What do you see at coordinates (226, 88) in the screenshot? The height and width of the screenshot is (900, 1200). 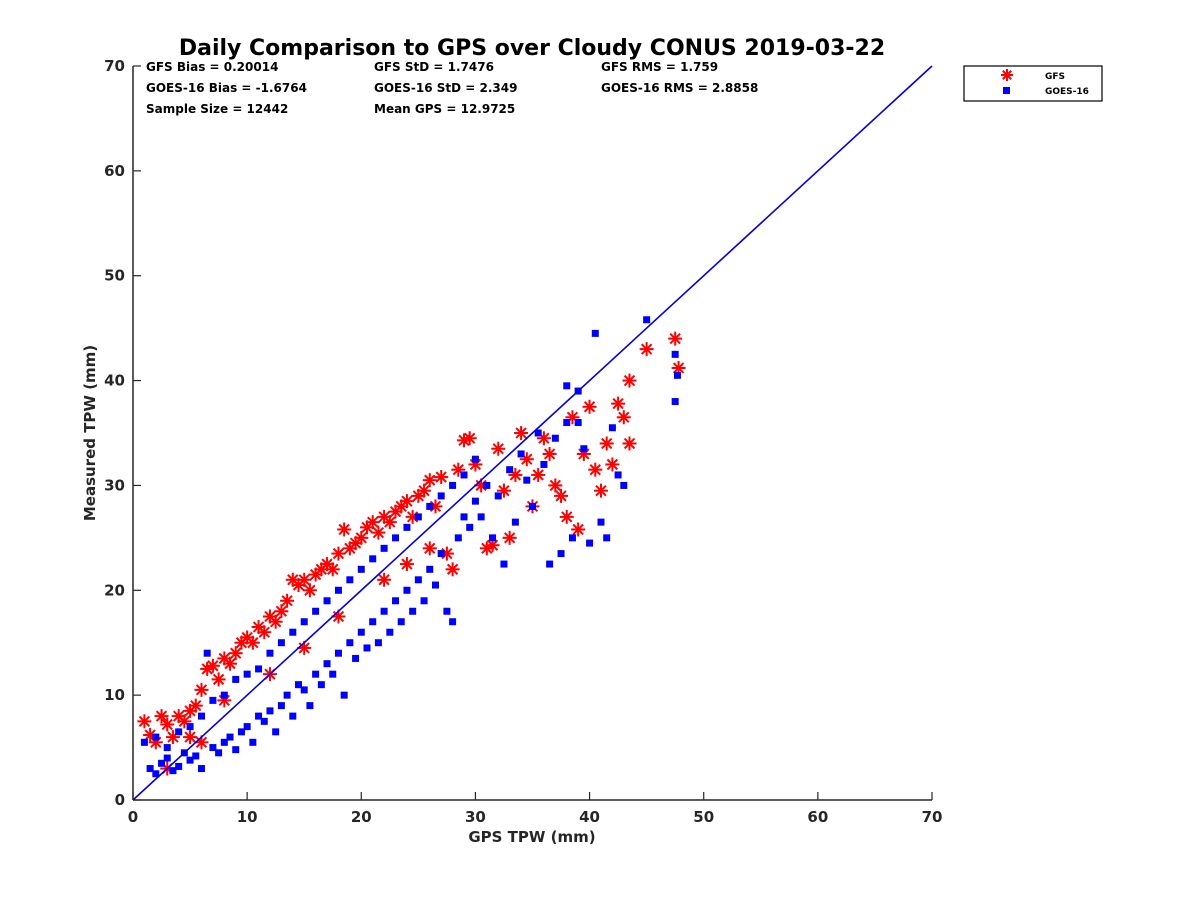 I see `stat-goes16-bias: GOES-16 Bias = -1.6764` at bounding box center [226, 88].